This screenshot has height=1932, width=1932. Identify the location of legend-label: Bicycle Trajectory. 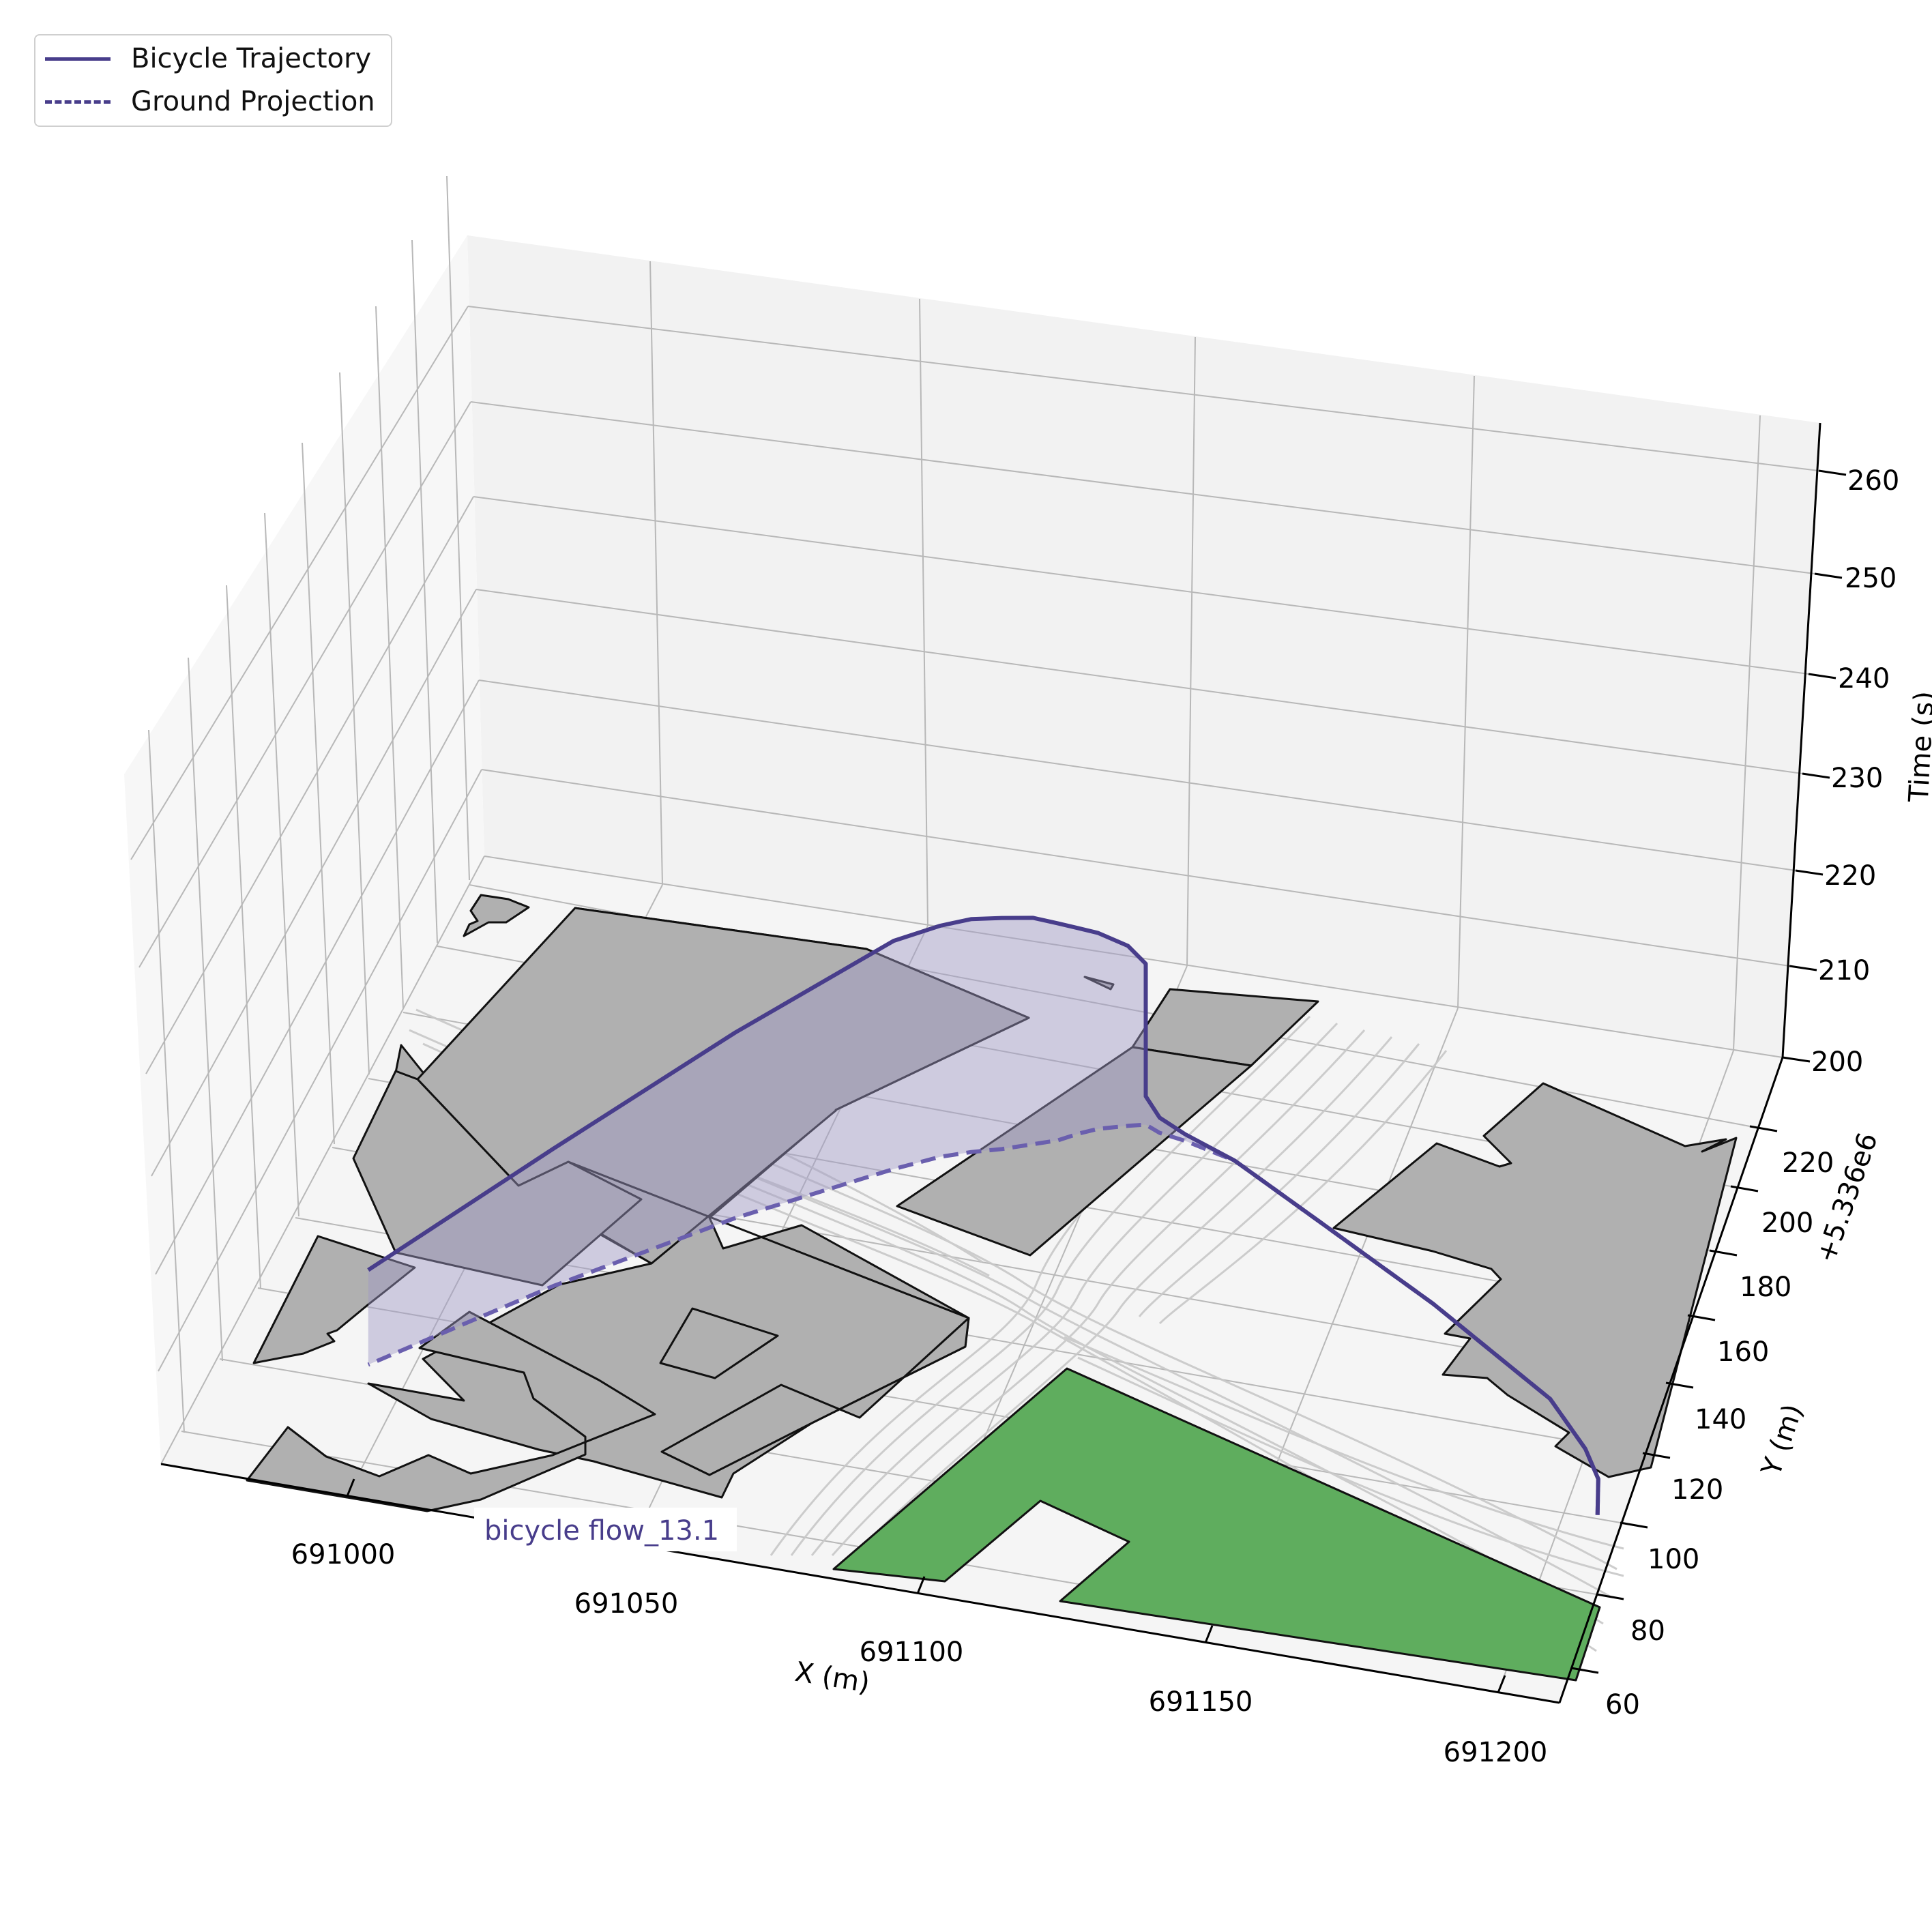
(251, 58).